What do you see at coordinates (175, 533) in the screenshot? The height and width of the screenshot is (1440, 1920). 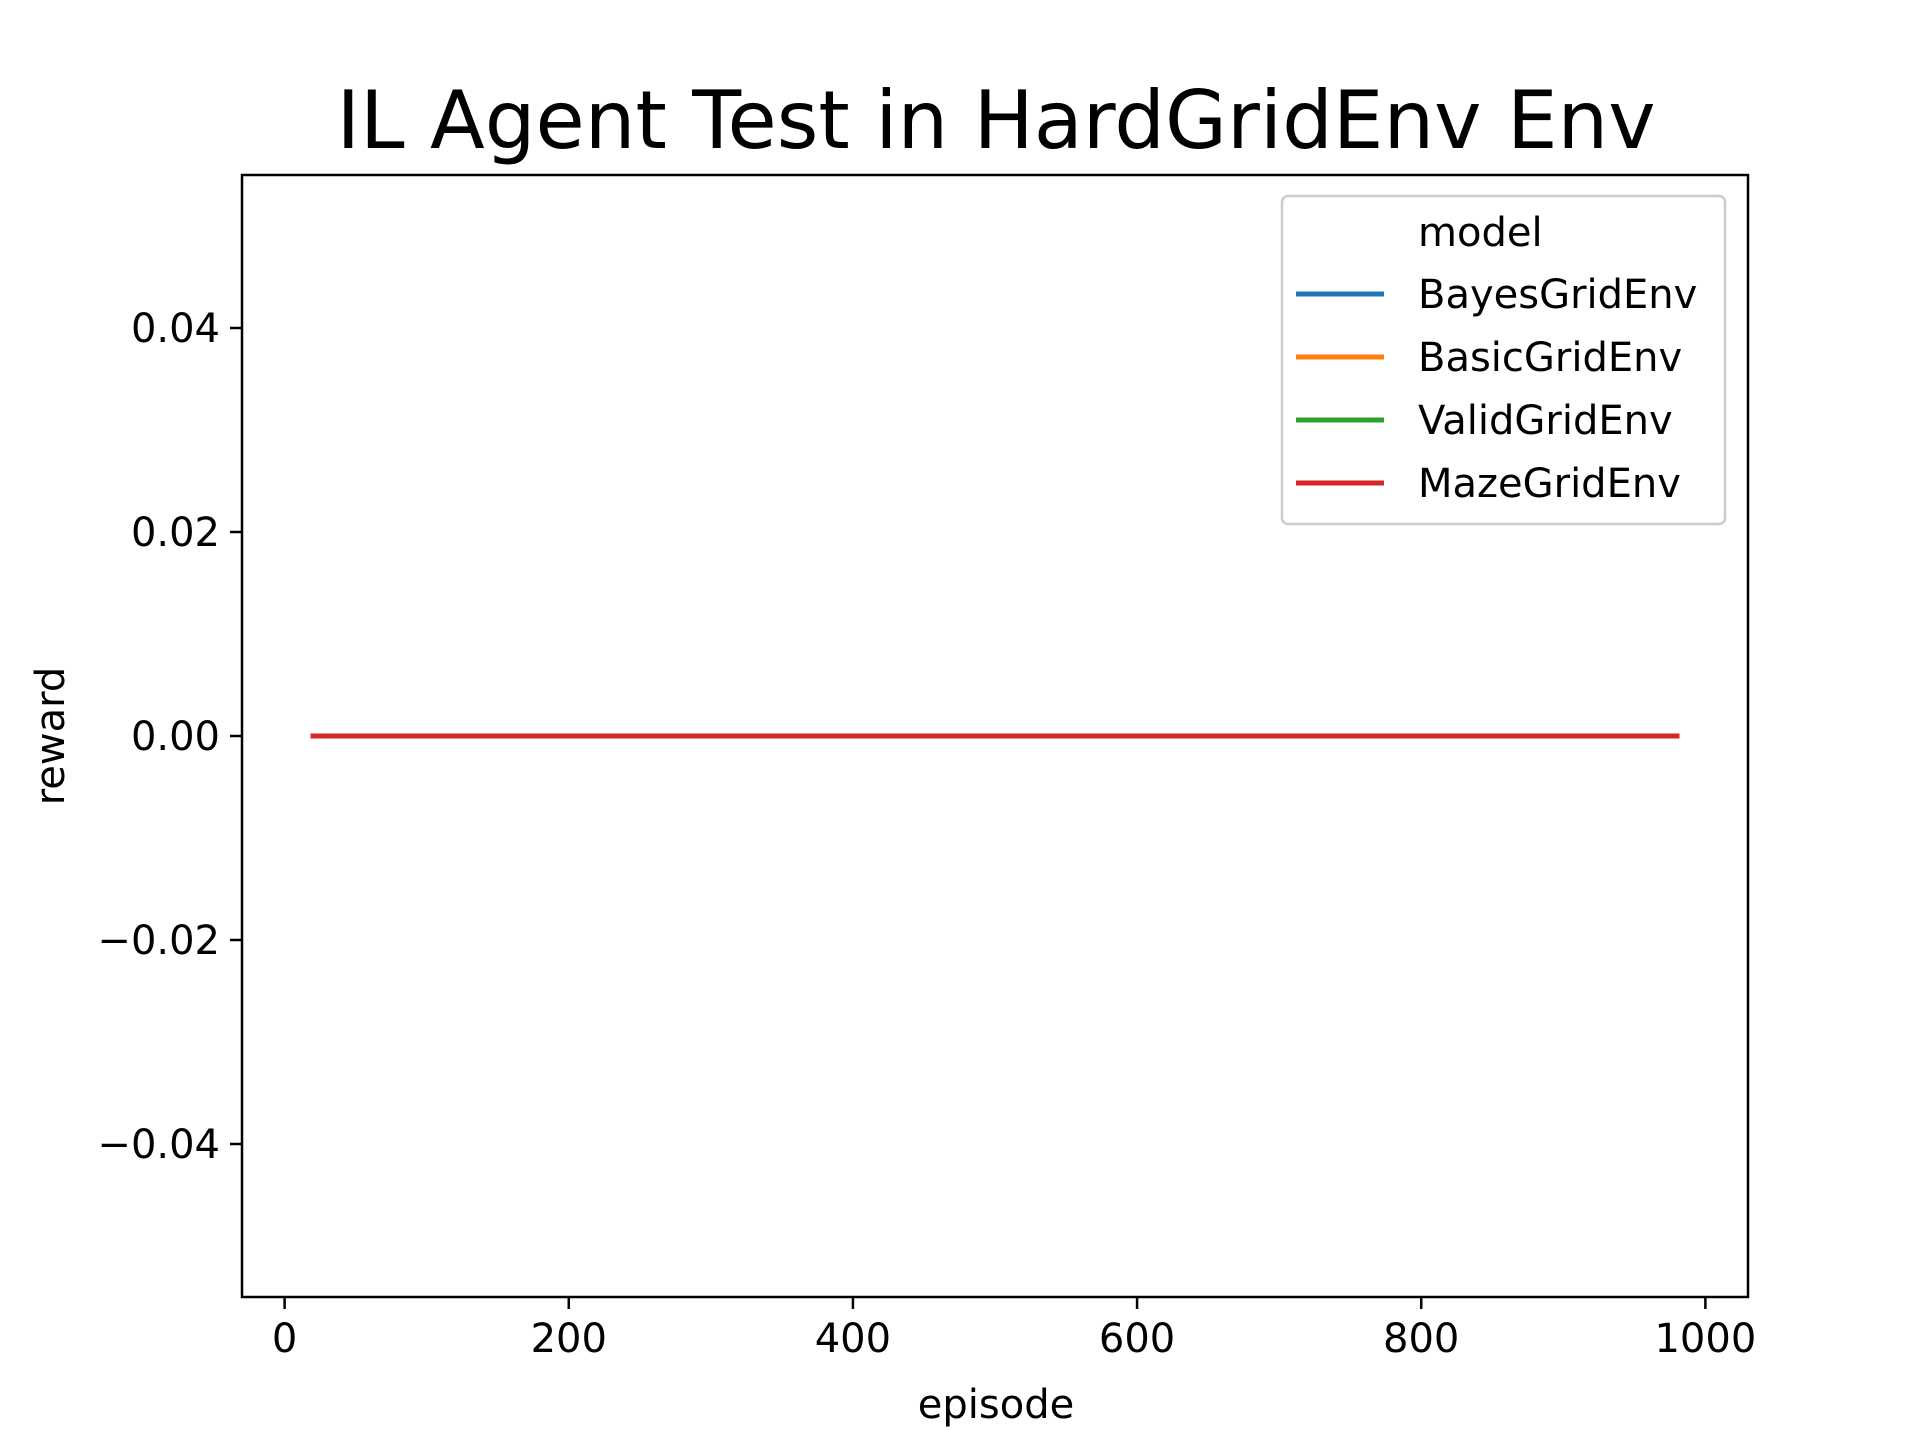 I see `y-tick-label: 0.02` at bounding box center [175, 533].